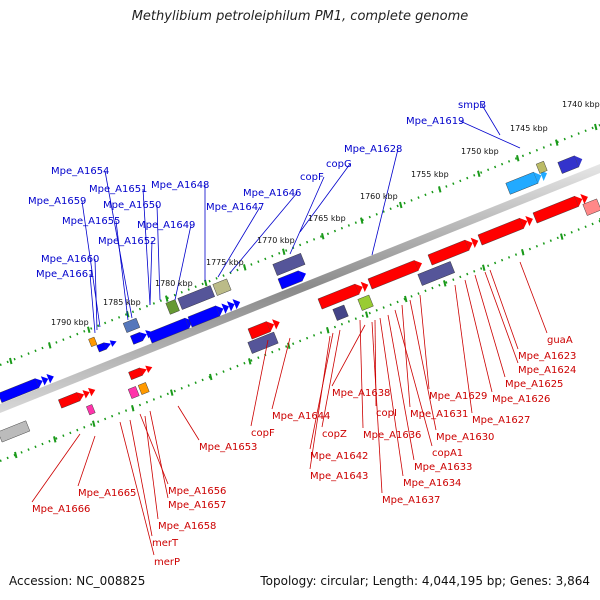 The height and width of the screenshot is (600, 600). Describe the element at coordinates (560, 340) in the screenshot. I see `reverse-gene-label: guaA` at that location.